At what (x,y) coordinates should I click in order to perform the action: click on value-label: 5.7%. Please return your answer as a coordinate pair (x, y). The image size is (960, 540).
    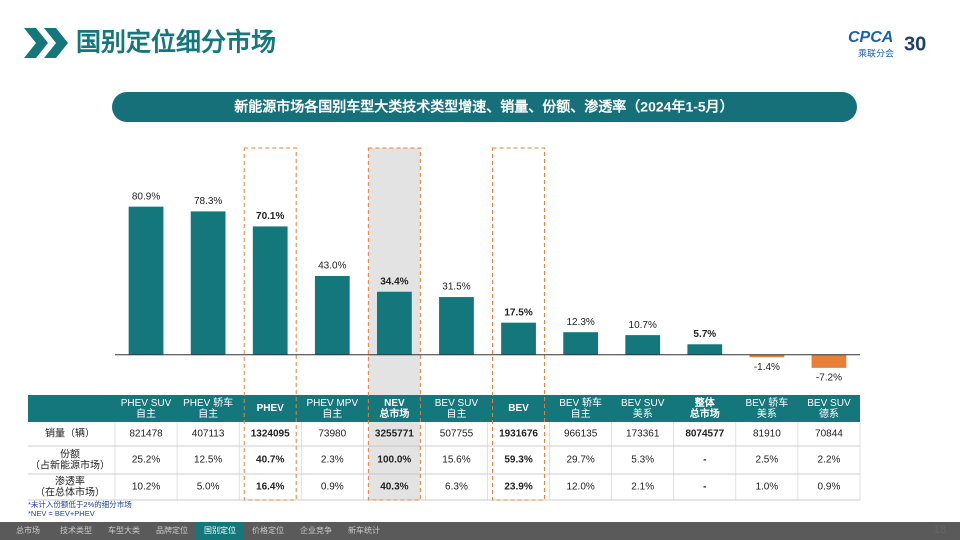
    Looking at the image, I should click on (704, 334).